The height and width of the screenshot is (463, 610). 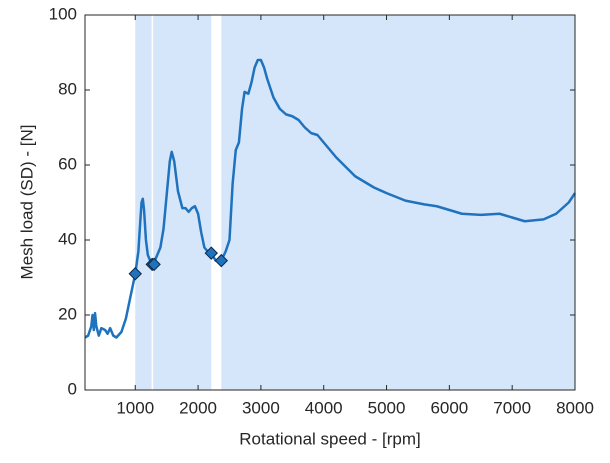 I want to click on y-tick-label: 40, so click(x=67, y=238).